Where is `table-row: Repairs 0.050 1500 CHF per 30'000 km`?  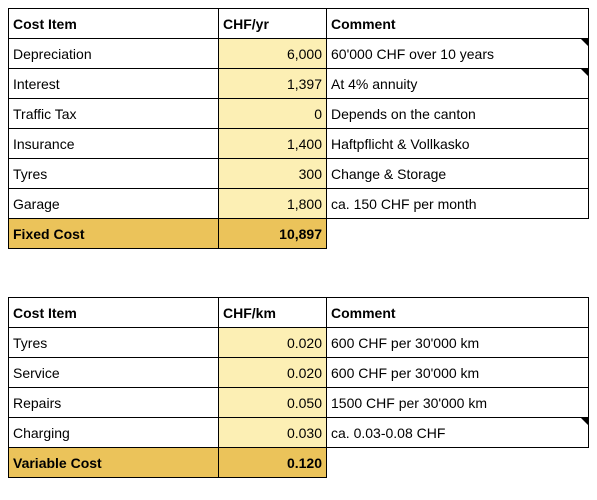 table-row: Repairs 0.050 1500 CHF per 30'000 km is located at coordinates (298, 402).